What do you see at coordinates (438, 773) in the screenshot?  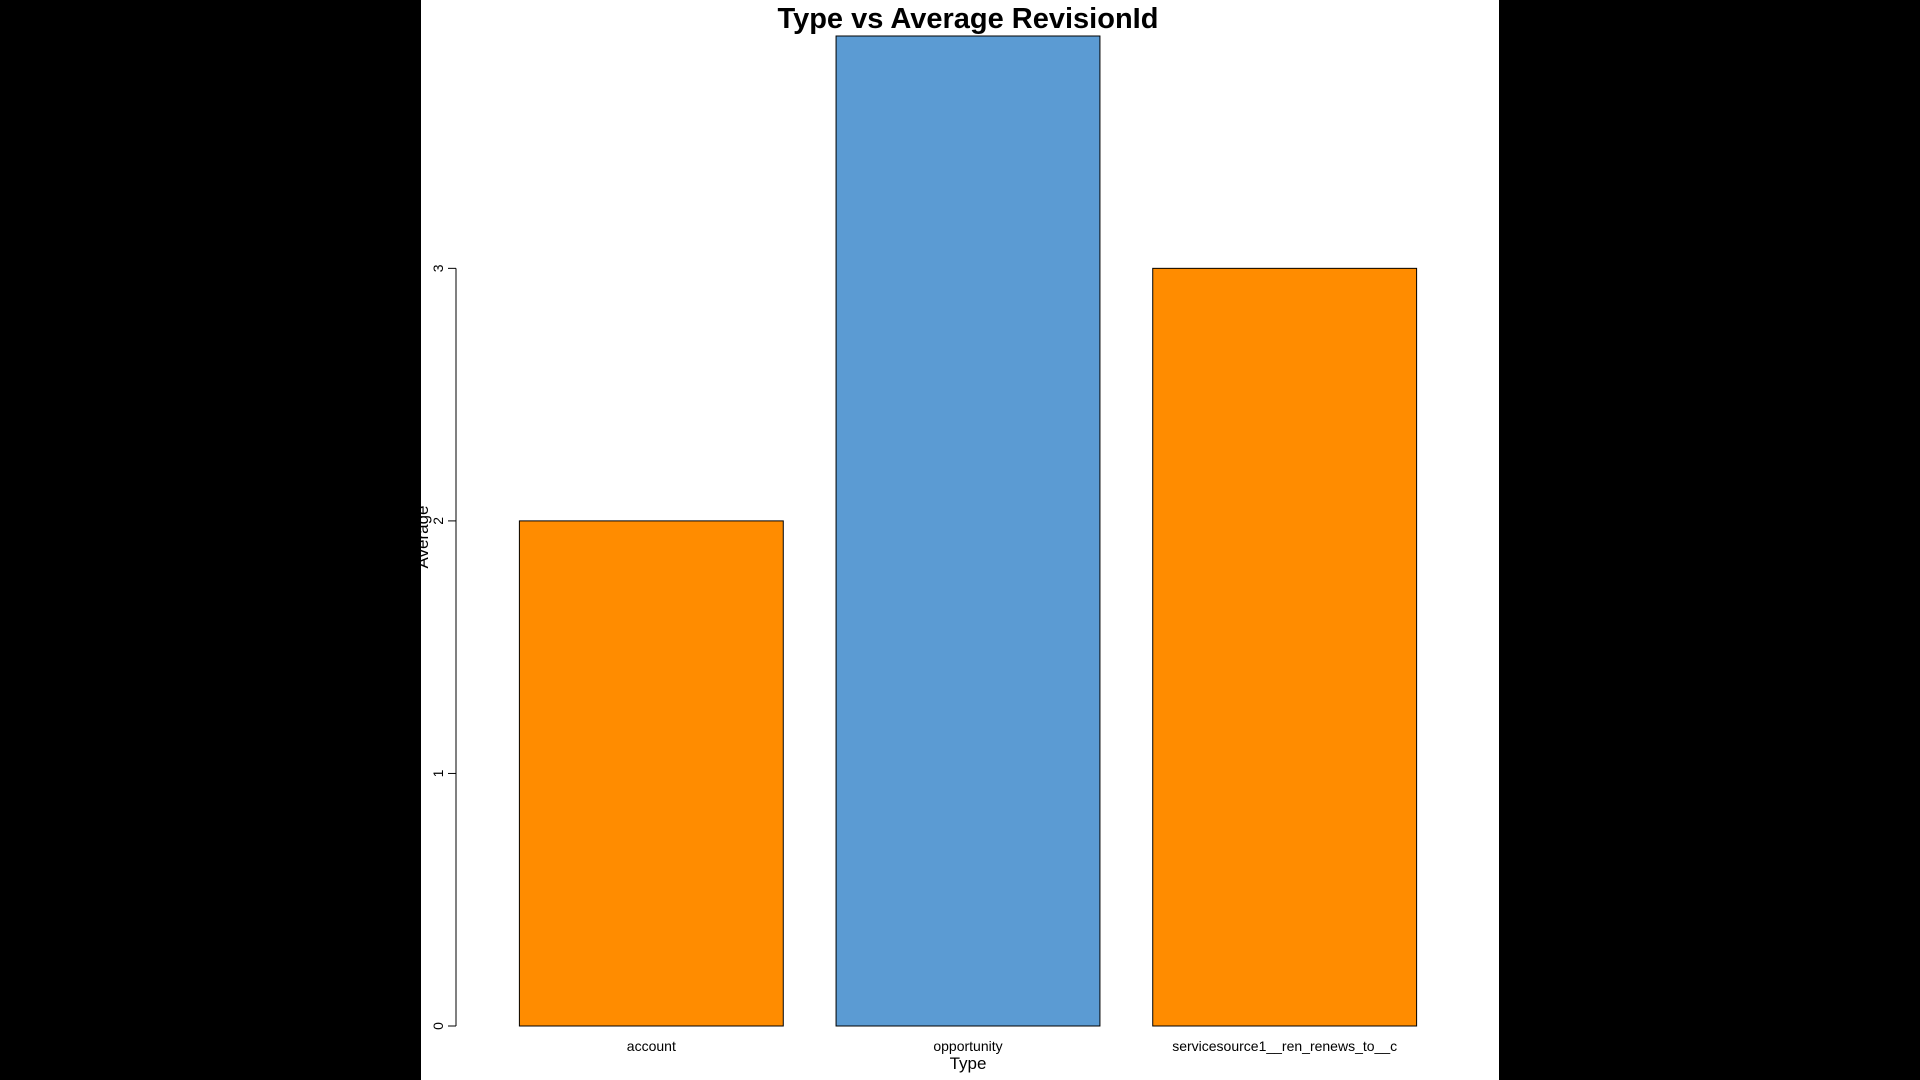 I see `y-tick-label: 1` at bounding box center [438, 773].